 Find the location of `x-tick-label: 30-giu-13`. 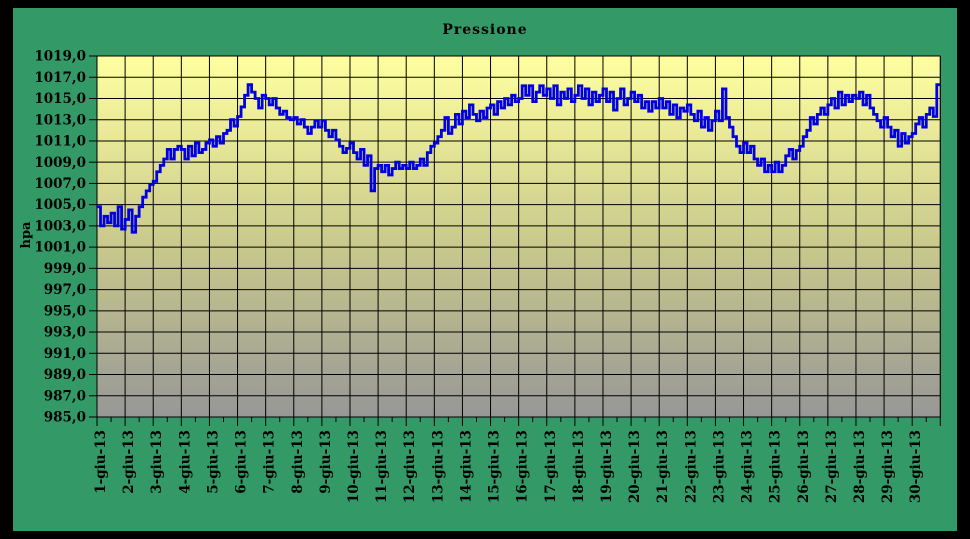

x-tick-label: 30-giu-13 is located at coordinates (916, 466).